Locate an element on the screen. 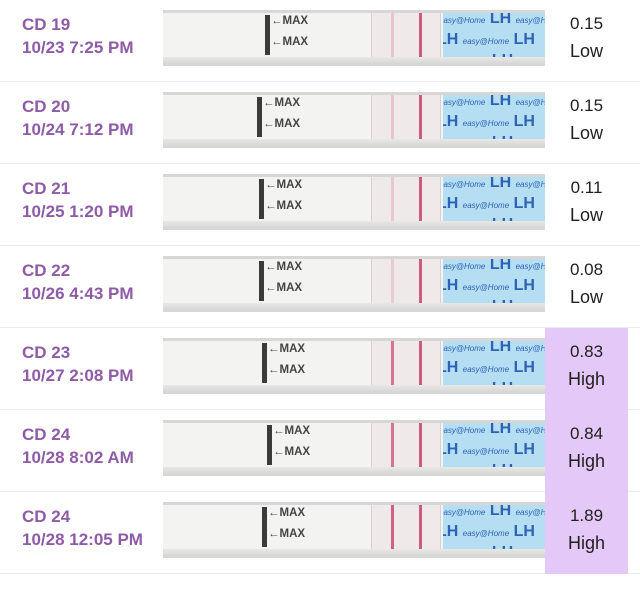  lh-ratio-value: 1.89 is located at coordinates (586, 515).